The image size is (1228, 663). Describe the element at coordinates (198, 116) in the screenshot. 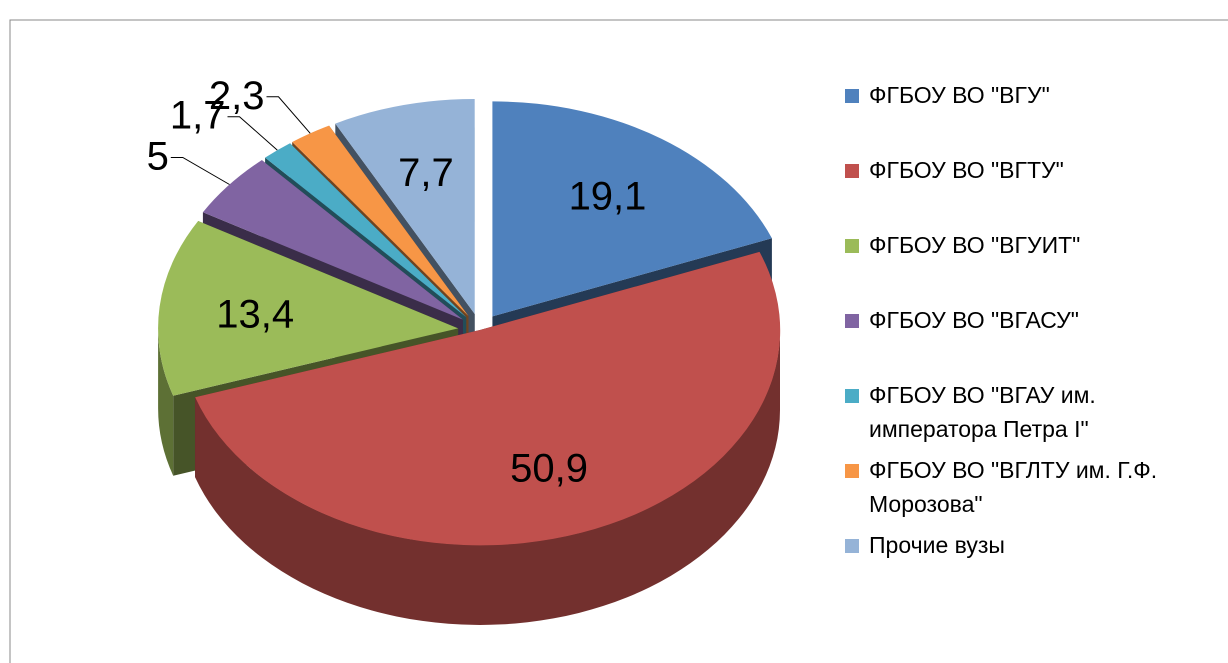

I see `data-label: 1,7` at that location.